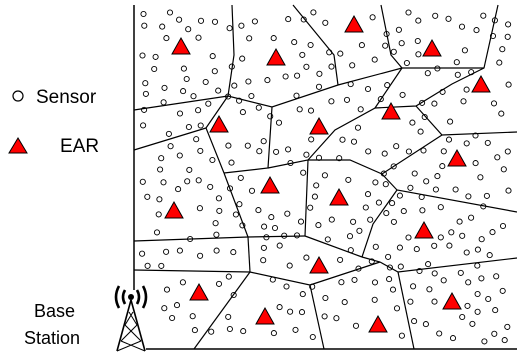  What do you see at coordinates (66, 97) in the screenshot?
I see `sensor-legend-label: Sensor` at bounding box center [66, 97].